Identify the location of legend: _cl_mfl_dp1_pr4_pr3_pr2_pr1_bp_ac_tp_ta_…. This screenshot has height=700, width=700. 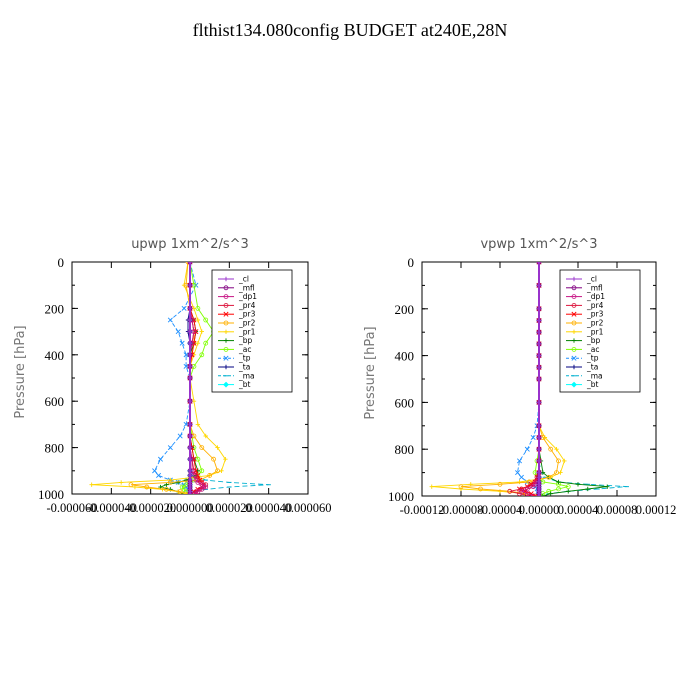
(252, 331).